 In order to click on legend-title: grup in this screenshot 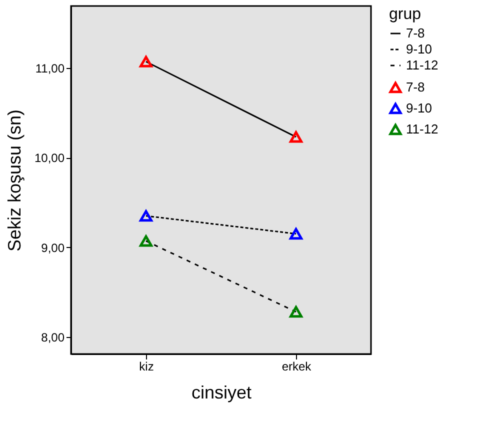, I will do `click(405, 14)`.